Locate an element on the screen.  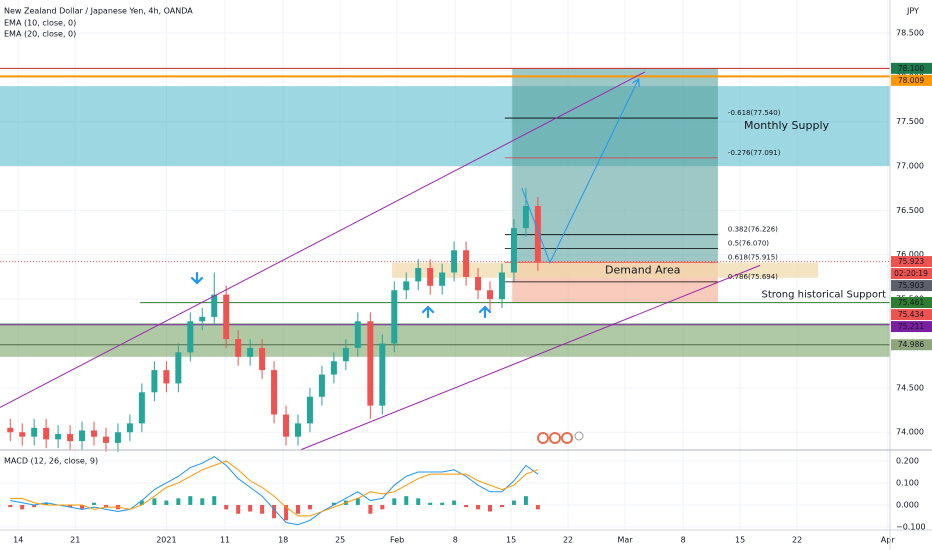
price-badge-label: 75.923 is located at coordinates (911, 261).